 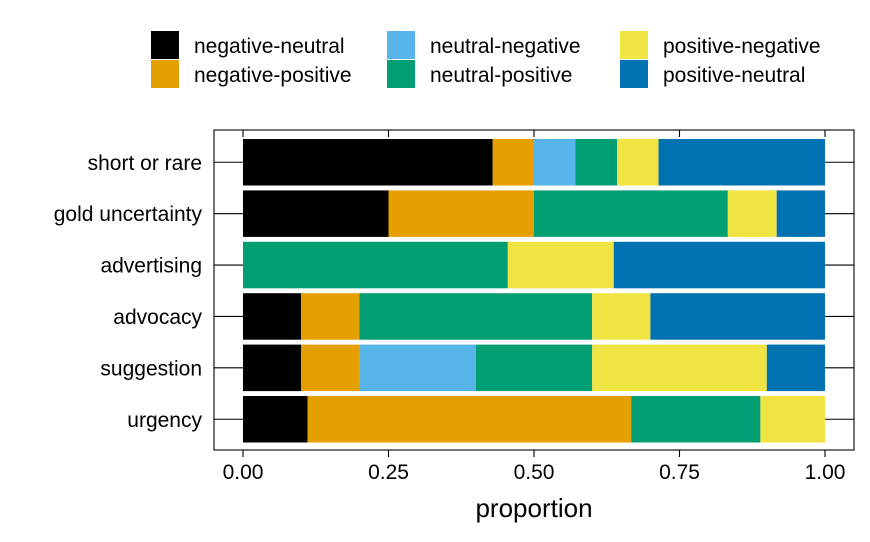 What do you see at coordinates (145, 163) in the screenshot?
I see `y-tick-label: short or rare` at bounding box center [145, 163].